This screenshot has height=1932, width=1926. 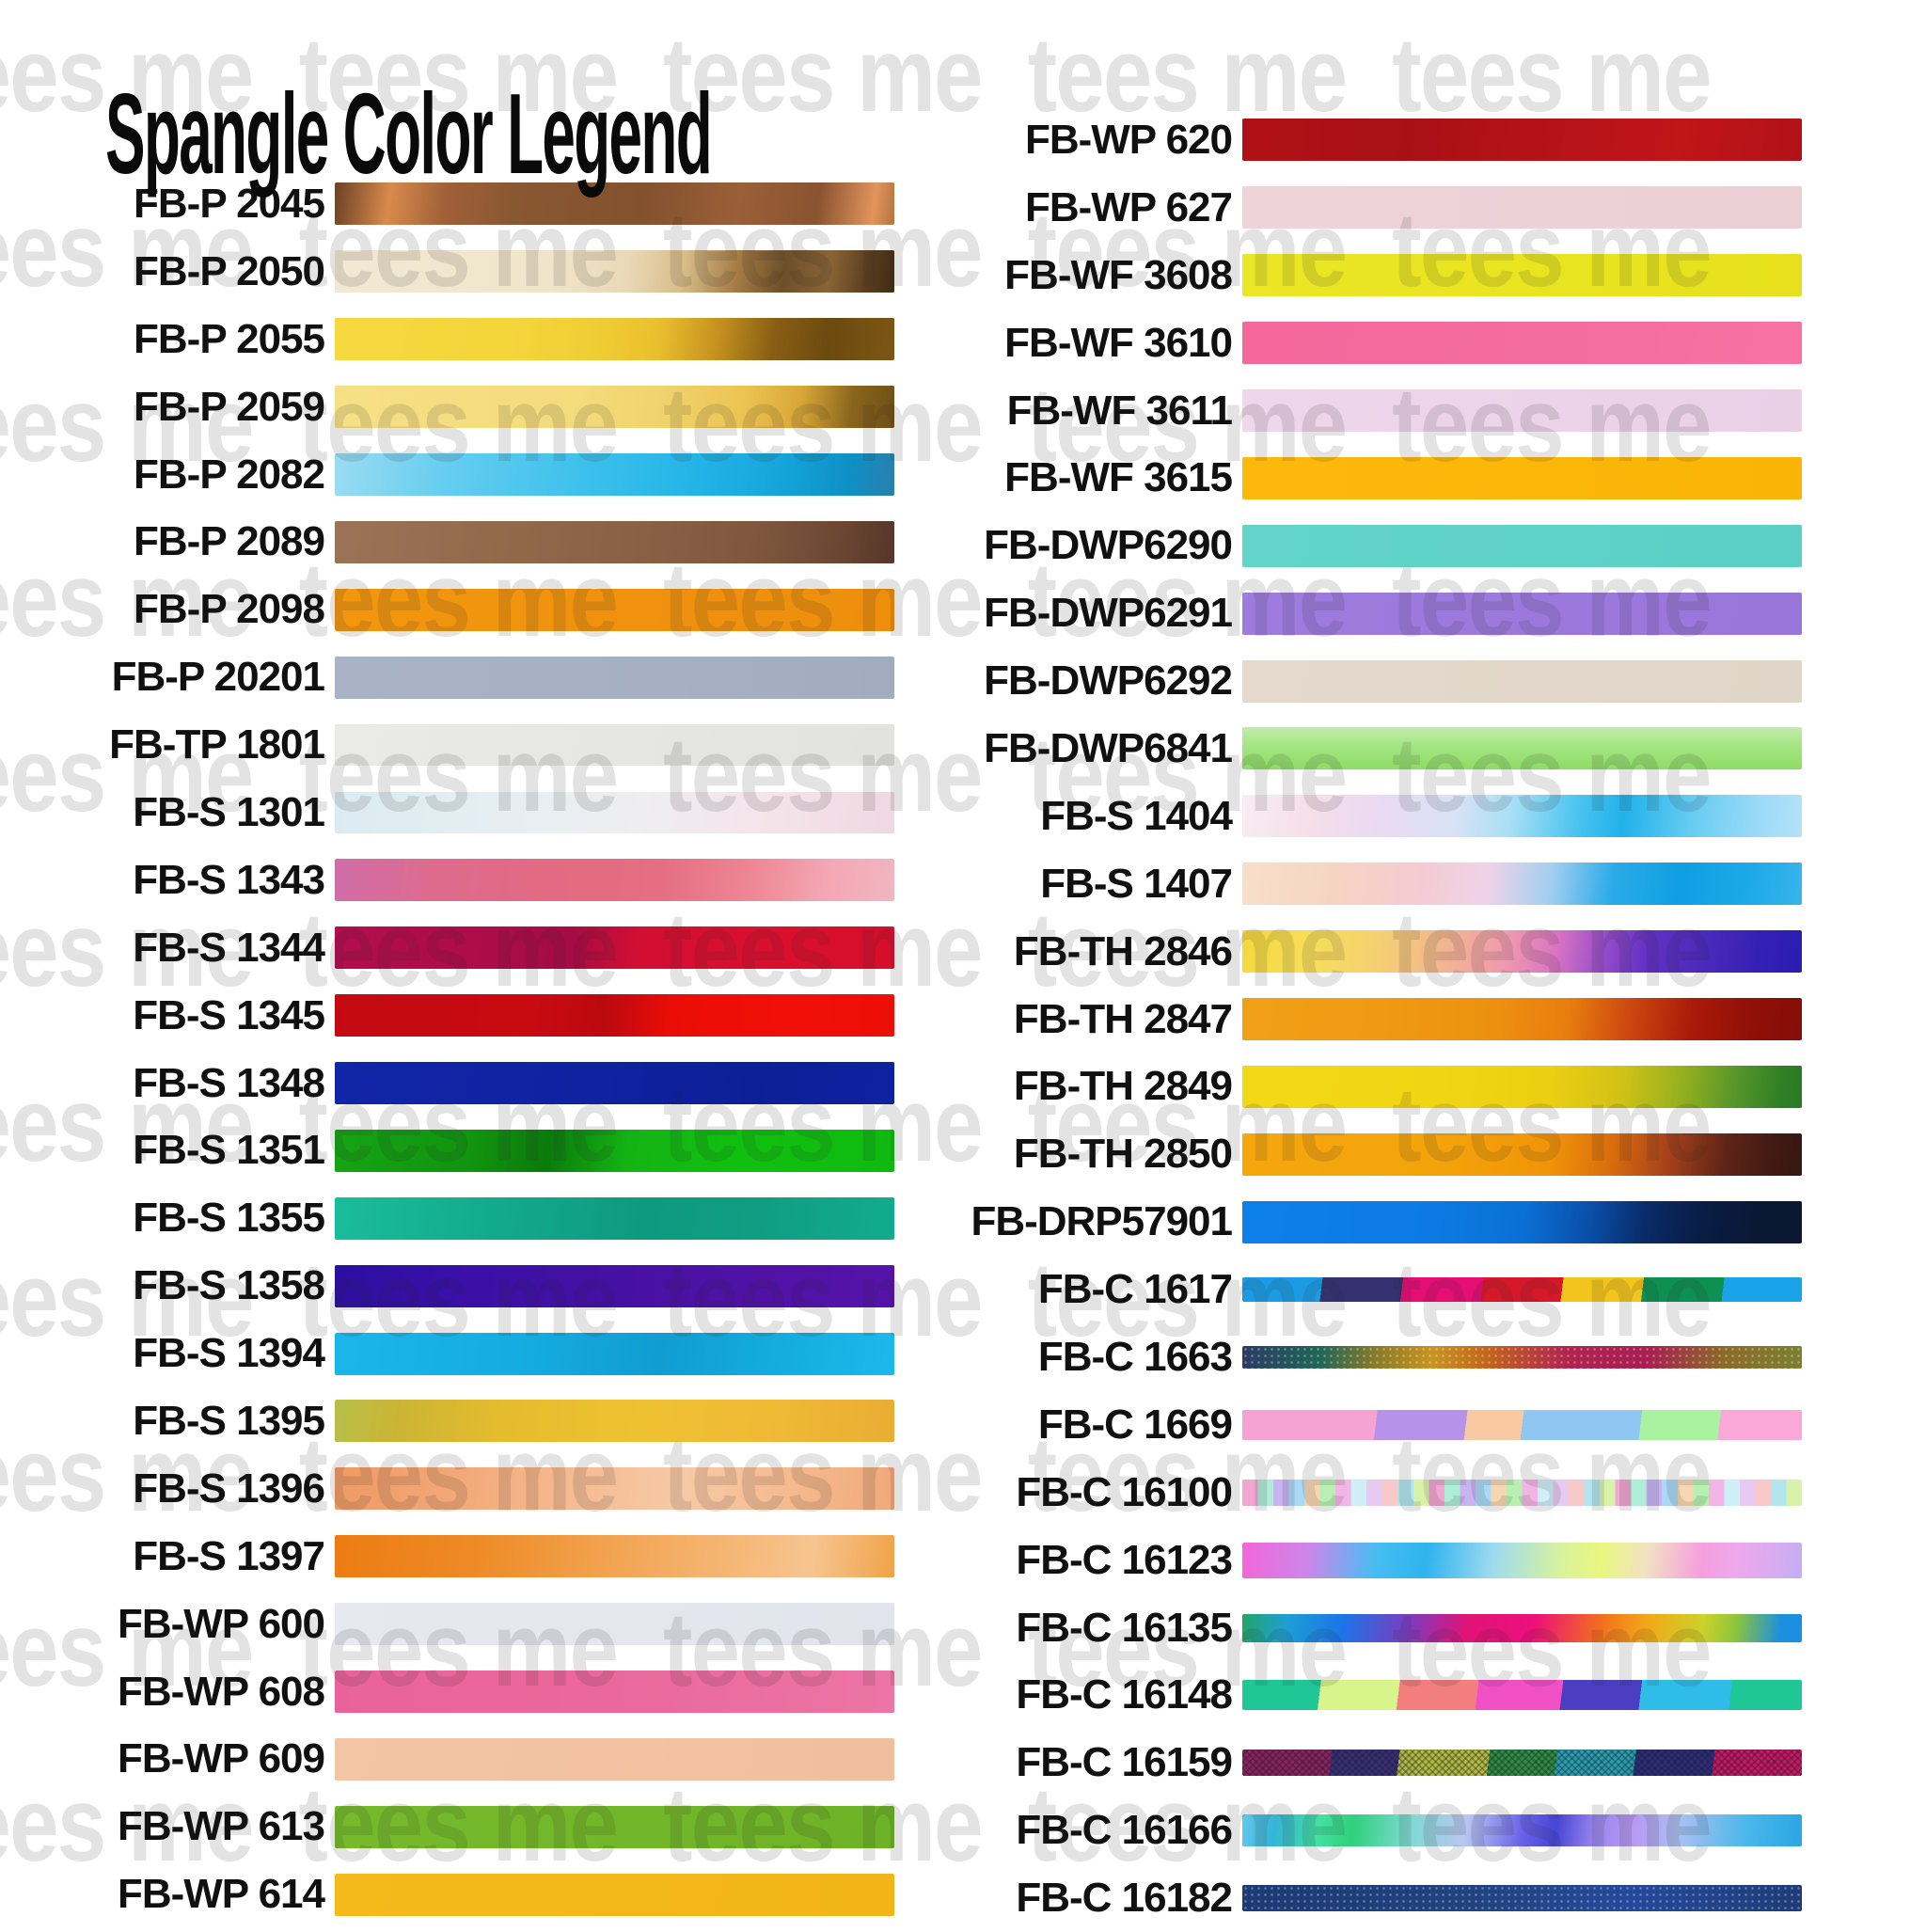 What do you see at coordinates (1355, 1560) in the screenshot?
I see `legend-row: FB-C 16123` at bounding box center [1355, 1560].